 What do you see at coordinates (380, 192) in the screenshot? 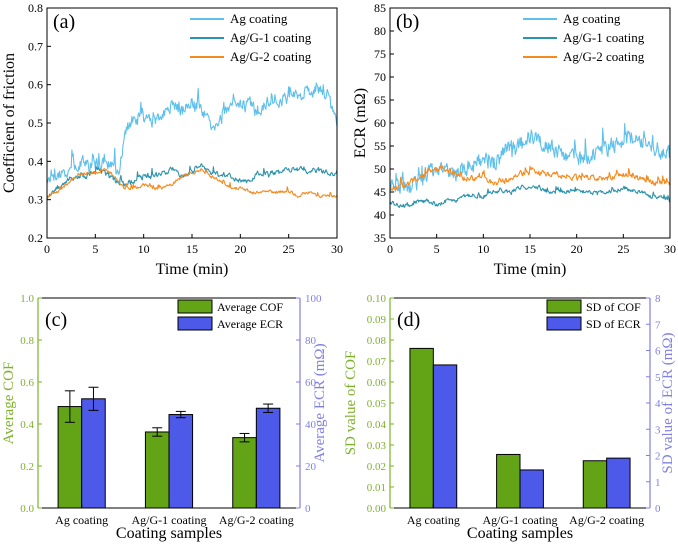
I see `y-tick-label: 45` at bounding box center [380, 192].